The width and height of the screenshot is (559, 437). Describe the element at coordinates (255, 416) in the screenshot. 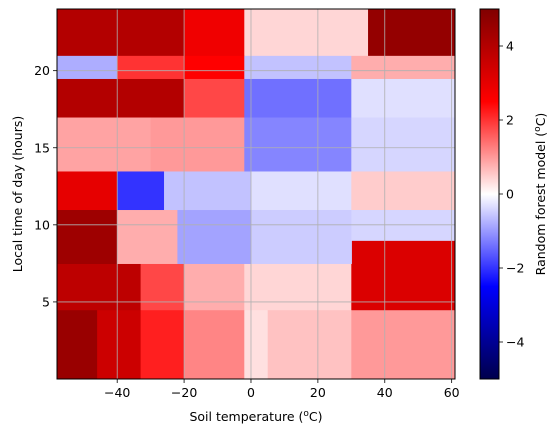

I see `x-axis-label: Soil temperature (oC)` at that location.